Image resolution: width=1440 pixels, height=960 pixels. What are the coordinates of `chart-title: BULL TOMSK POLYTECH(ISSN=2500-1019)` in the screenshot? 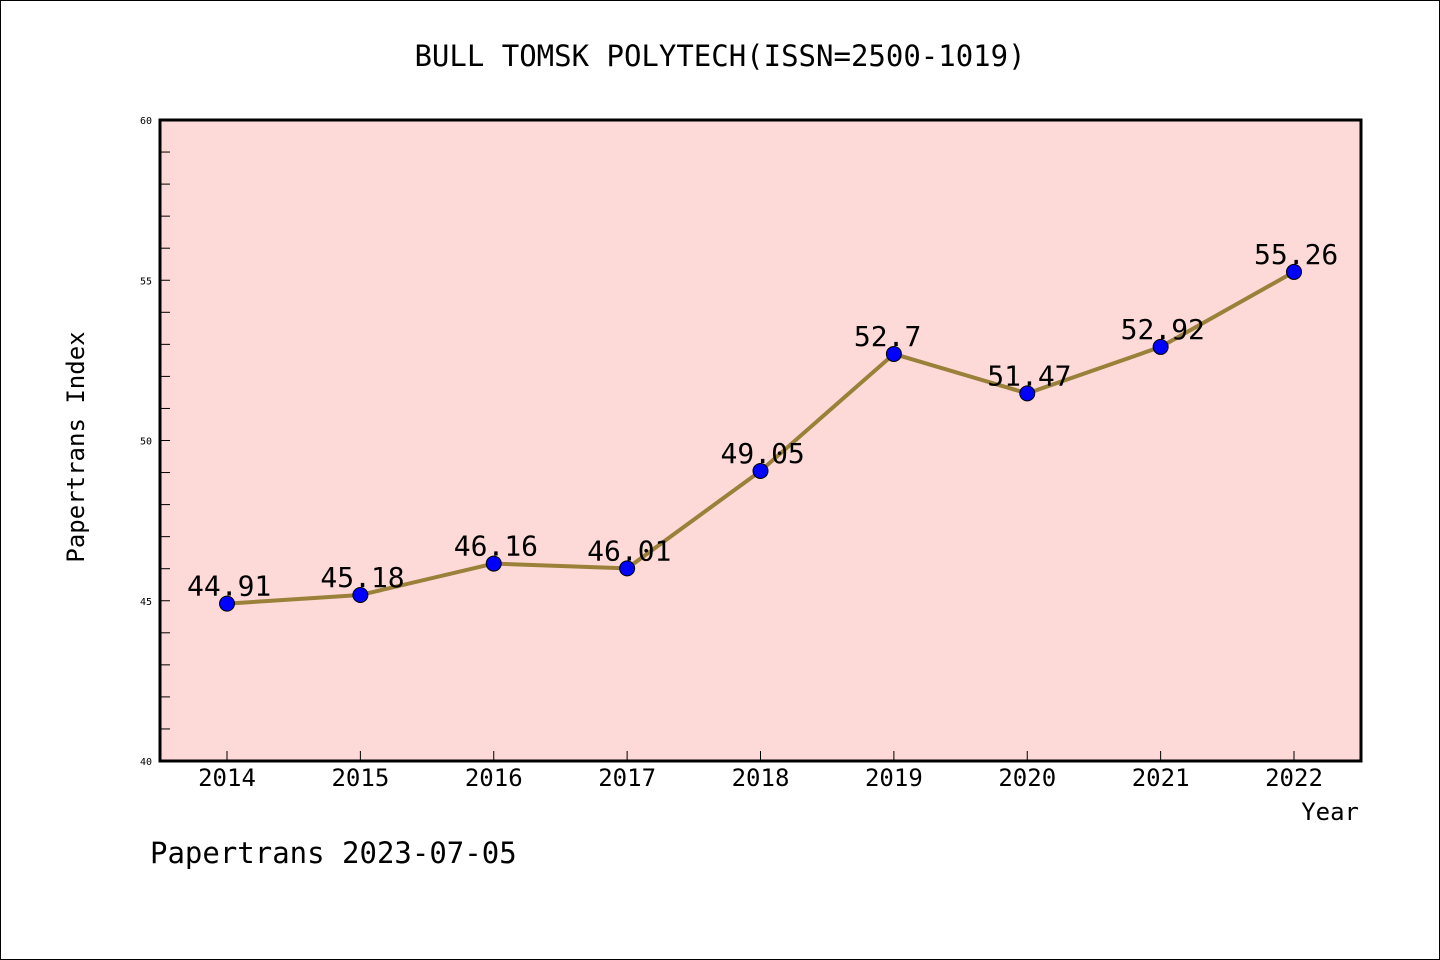 It's located at (719, 56).